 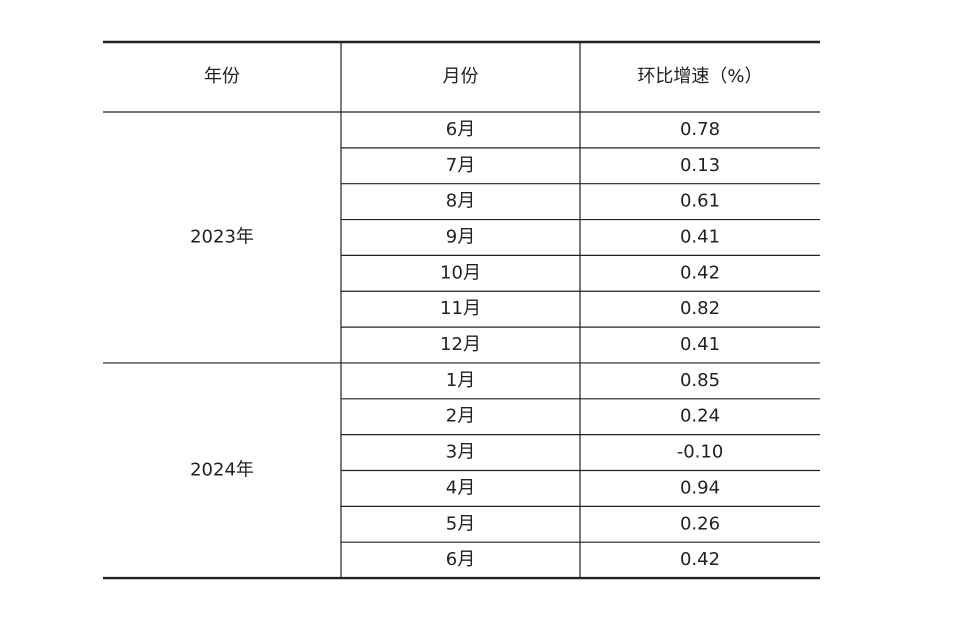 I want to click on month-cell: 9月, so click(x=460, y=236).